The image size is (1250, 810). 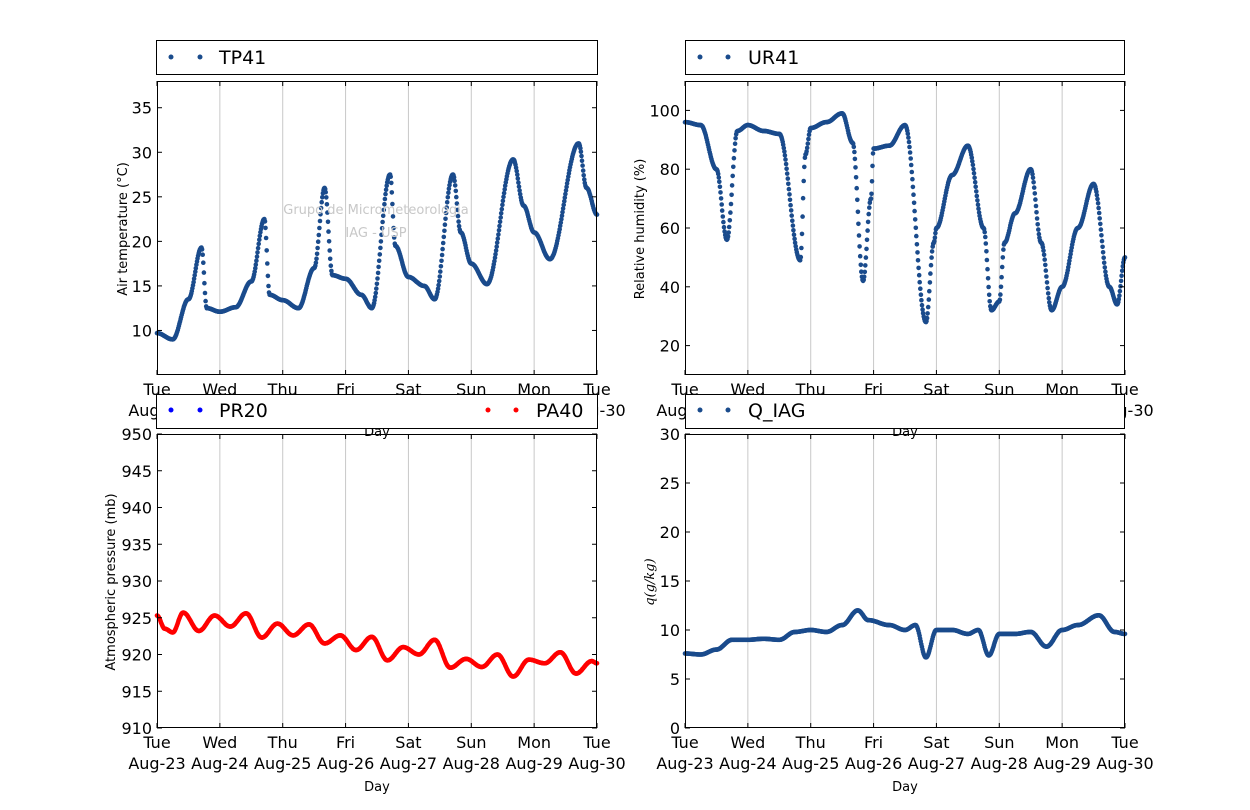 I want to click on x-tick-label-day: Thu, so click(x=810, y=742).